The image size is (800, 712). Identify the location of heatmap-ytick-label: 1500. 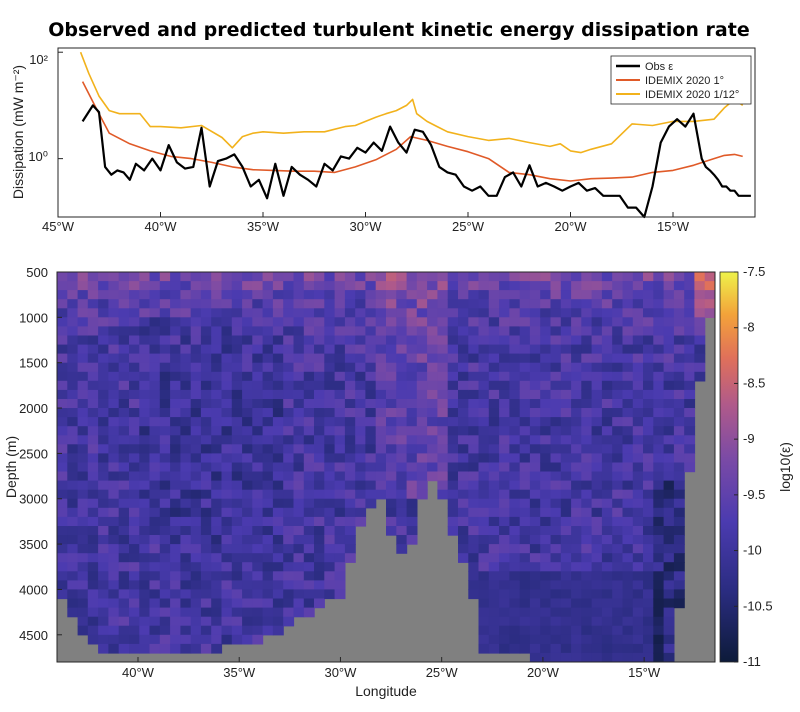
(33, 363).